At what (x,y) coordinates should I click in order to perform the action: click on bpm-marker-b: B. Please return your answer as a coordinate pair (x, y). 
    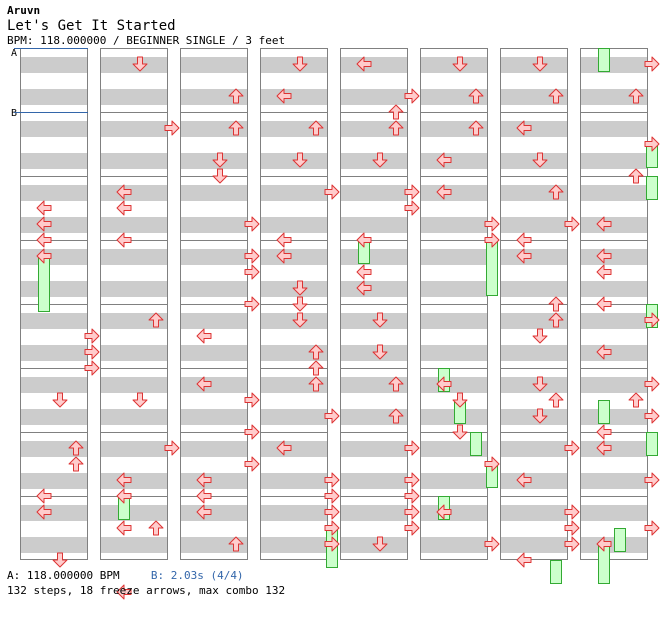
    Looking at the image, I should click on (14, 113).